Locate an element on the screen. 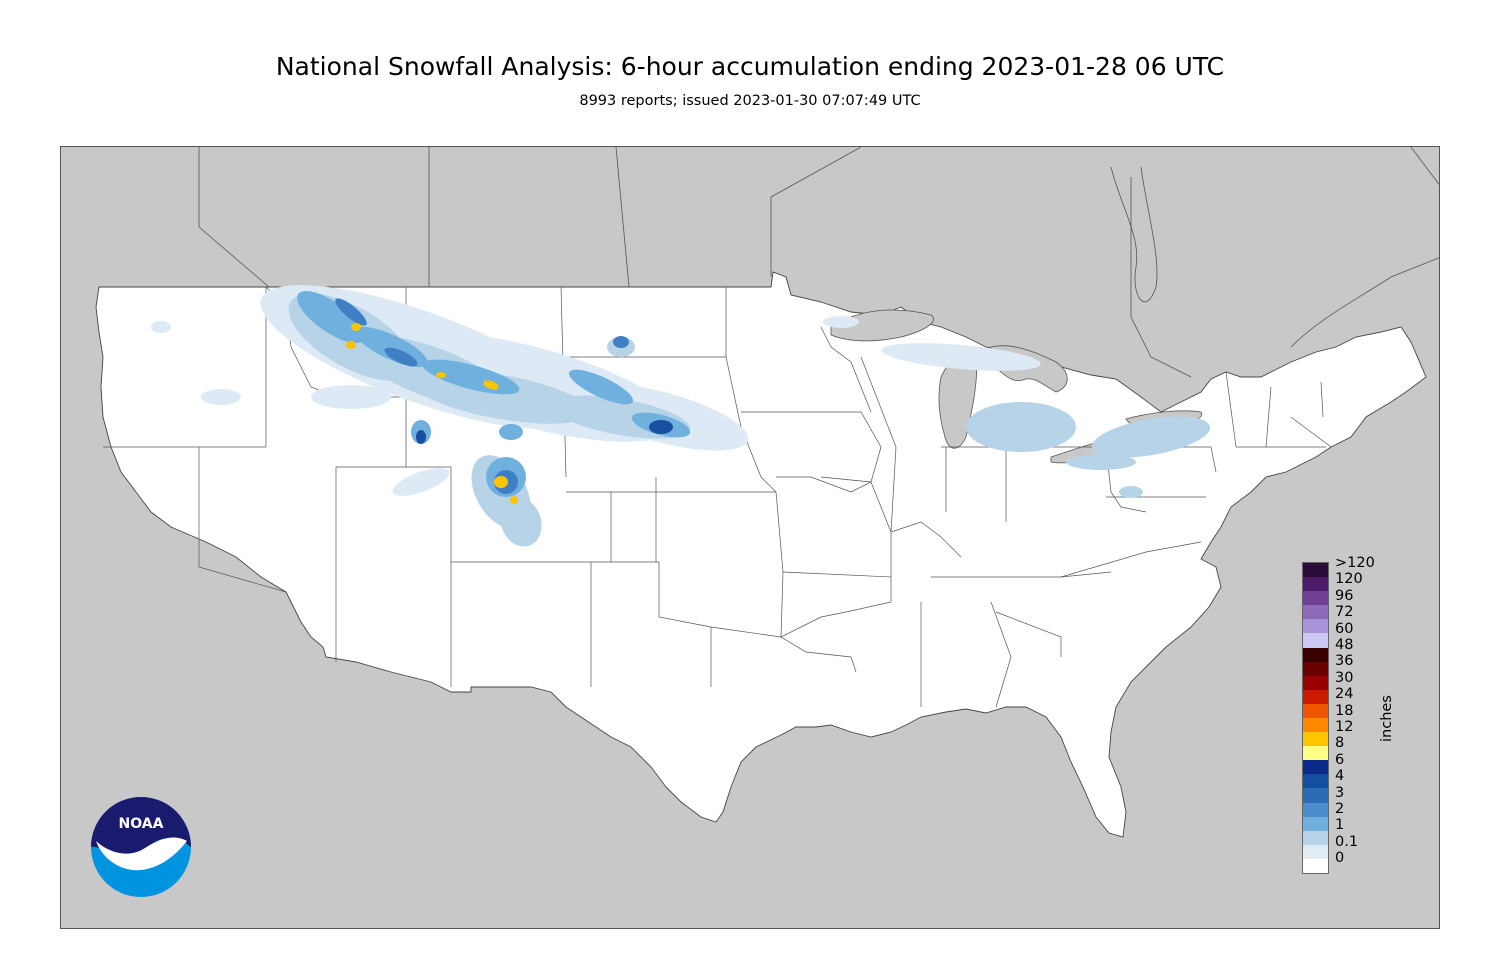 This screenshot has height=978, width=1500. units-text: inches is located at coordinates (1387, 718).